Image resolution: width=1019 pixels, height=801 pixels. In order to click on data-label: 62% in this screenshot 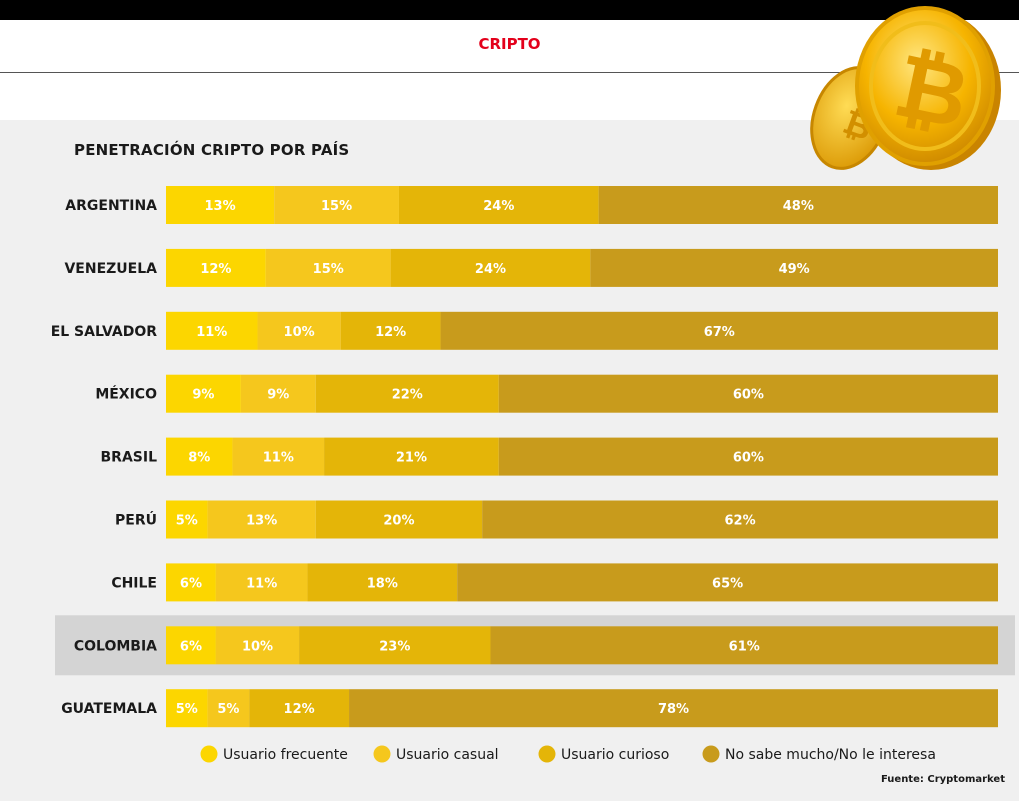, I will do `click(740, 521)`.